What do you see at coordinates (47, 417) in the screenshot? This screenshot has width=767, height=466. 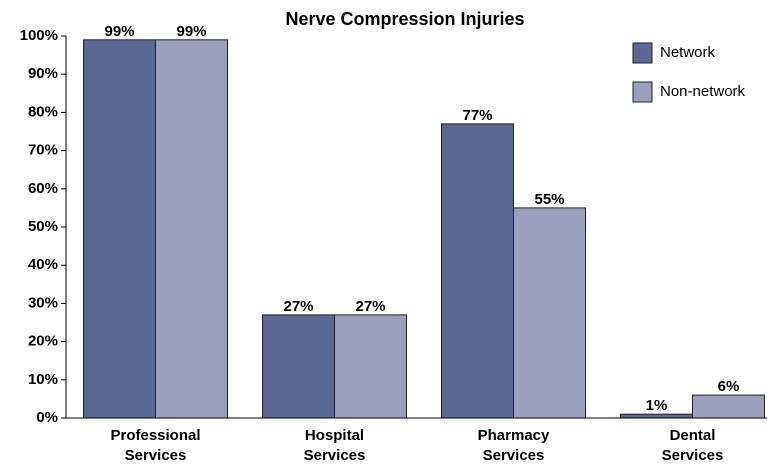 I see `y-tick-label: 0%` at bounding box center [47, 417].